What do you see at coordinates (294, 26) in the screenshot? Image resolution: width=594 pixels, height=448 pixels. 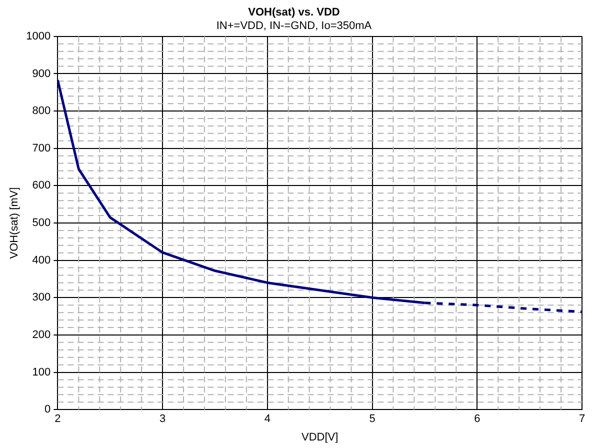 I see `chart-subtitle: IN+=VDD, IN-=GND, Io=350mA` at bounding box center [294, 26].